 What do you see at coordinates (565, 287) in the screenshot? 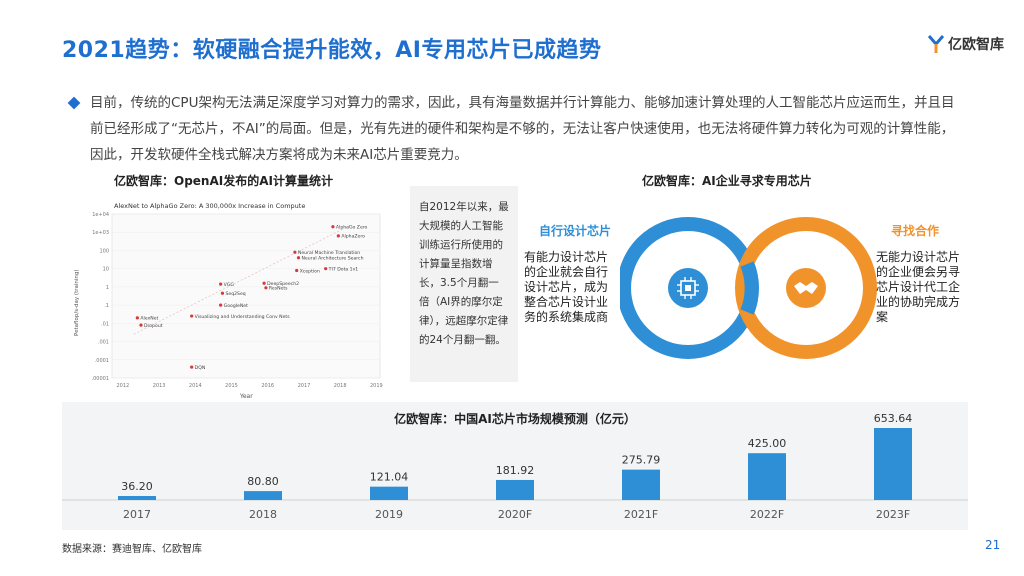
I see `self-design-text: 有能力设计芯片的企业就会自行设计芯片，成为整合芯片设计业务的系统集成商` at bounding box center [565, 287].